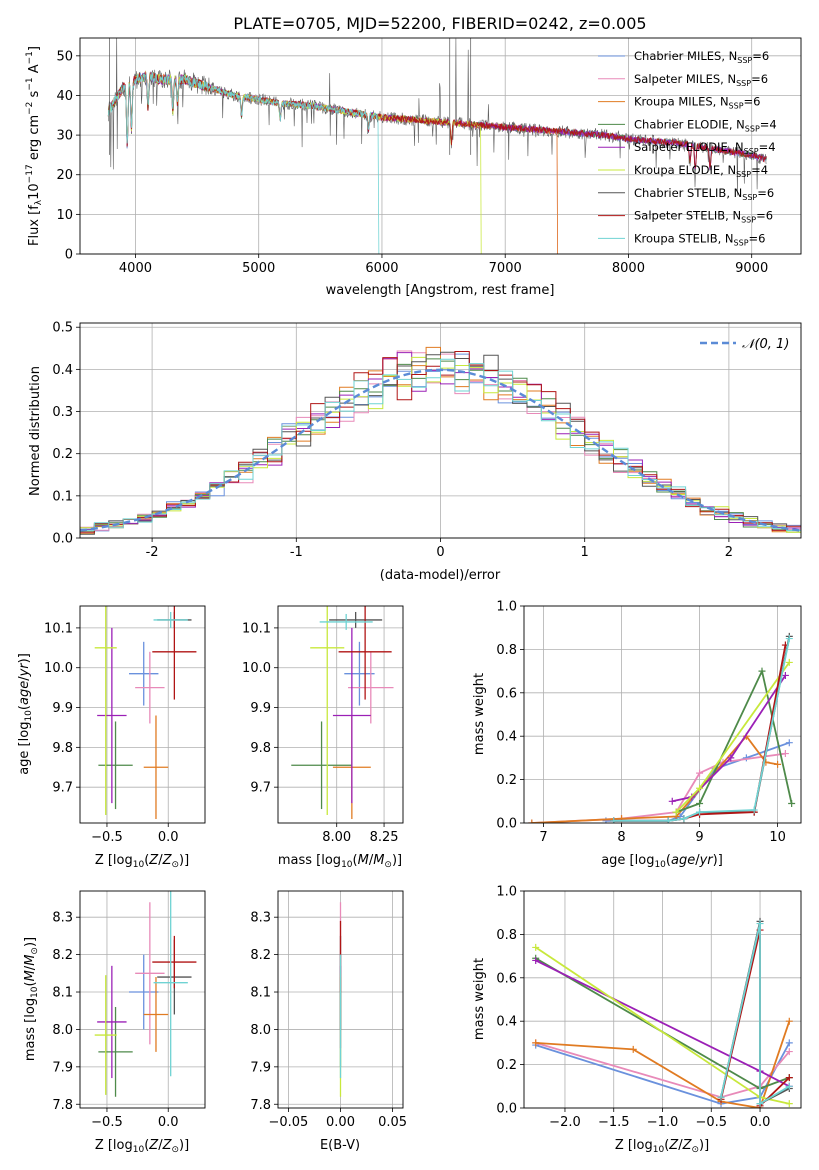 The width and height of the screenshot is (819, 1170). What do you see at coordinates (628, 268) in the screenshot?
I see `x-tick-label: 8000` at bounding box center [628, 268].